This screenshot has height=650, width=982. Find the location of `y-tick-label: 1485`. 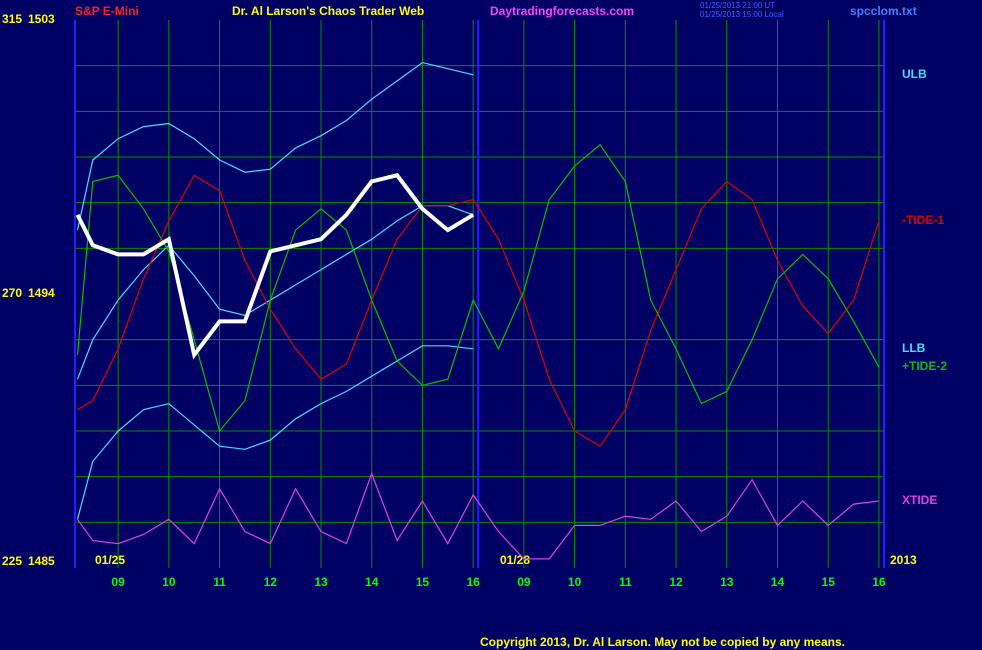

y-tick-label: 1485 is located at coordinates (41, 561).